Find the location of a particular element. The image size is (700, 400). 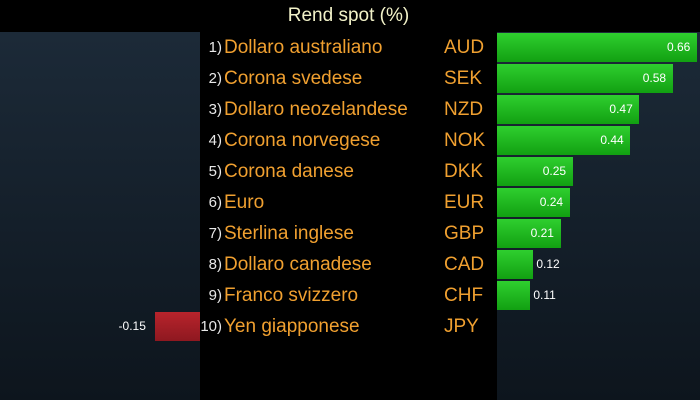

table-row: 1) Dollaro australiano AUD 0.66 is located at coordinates (350, 47).